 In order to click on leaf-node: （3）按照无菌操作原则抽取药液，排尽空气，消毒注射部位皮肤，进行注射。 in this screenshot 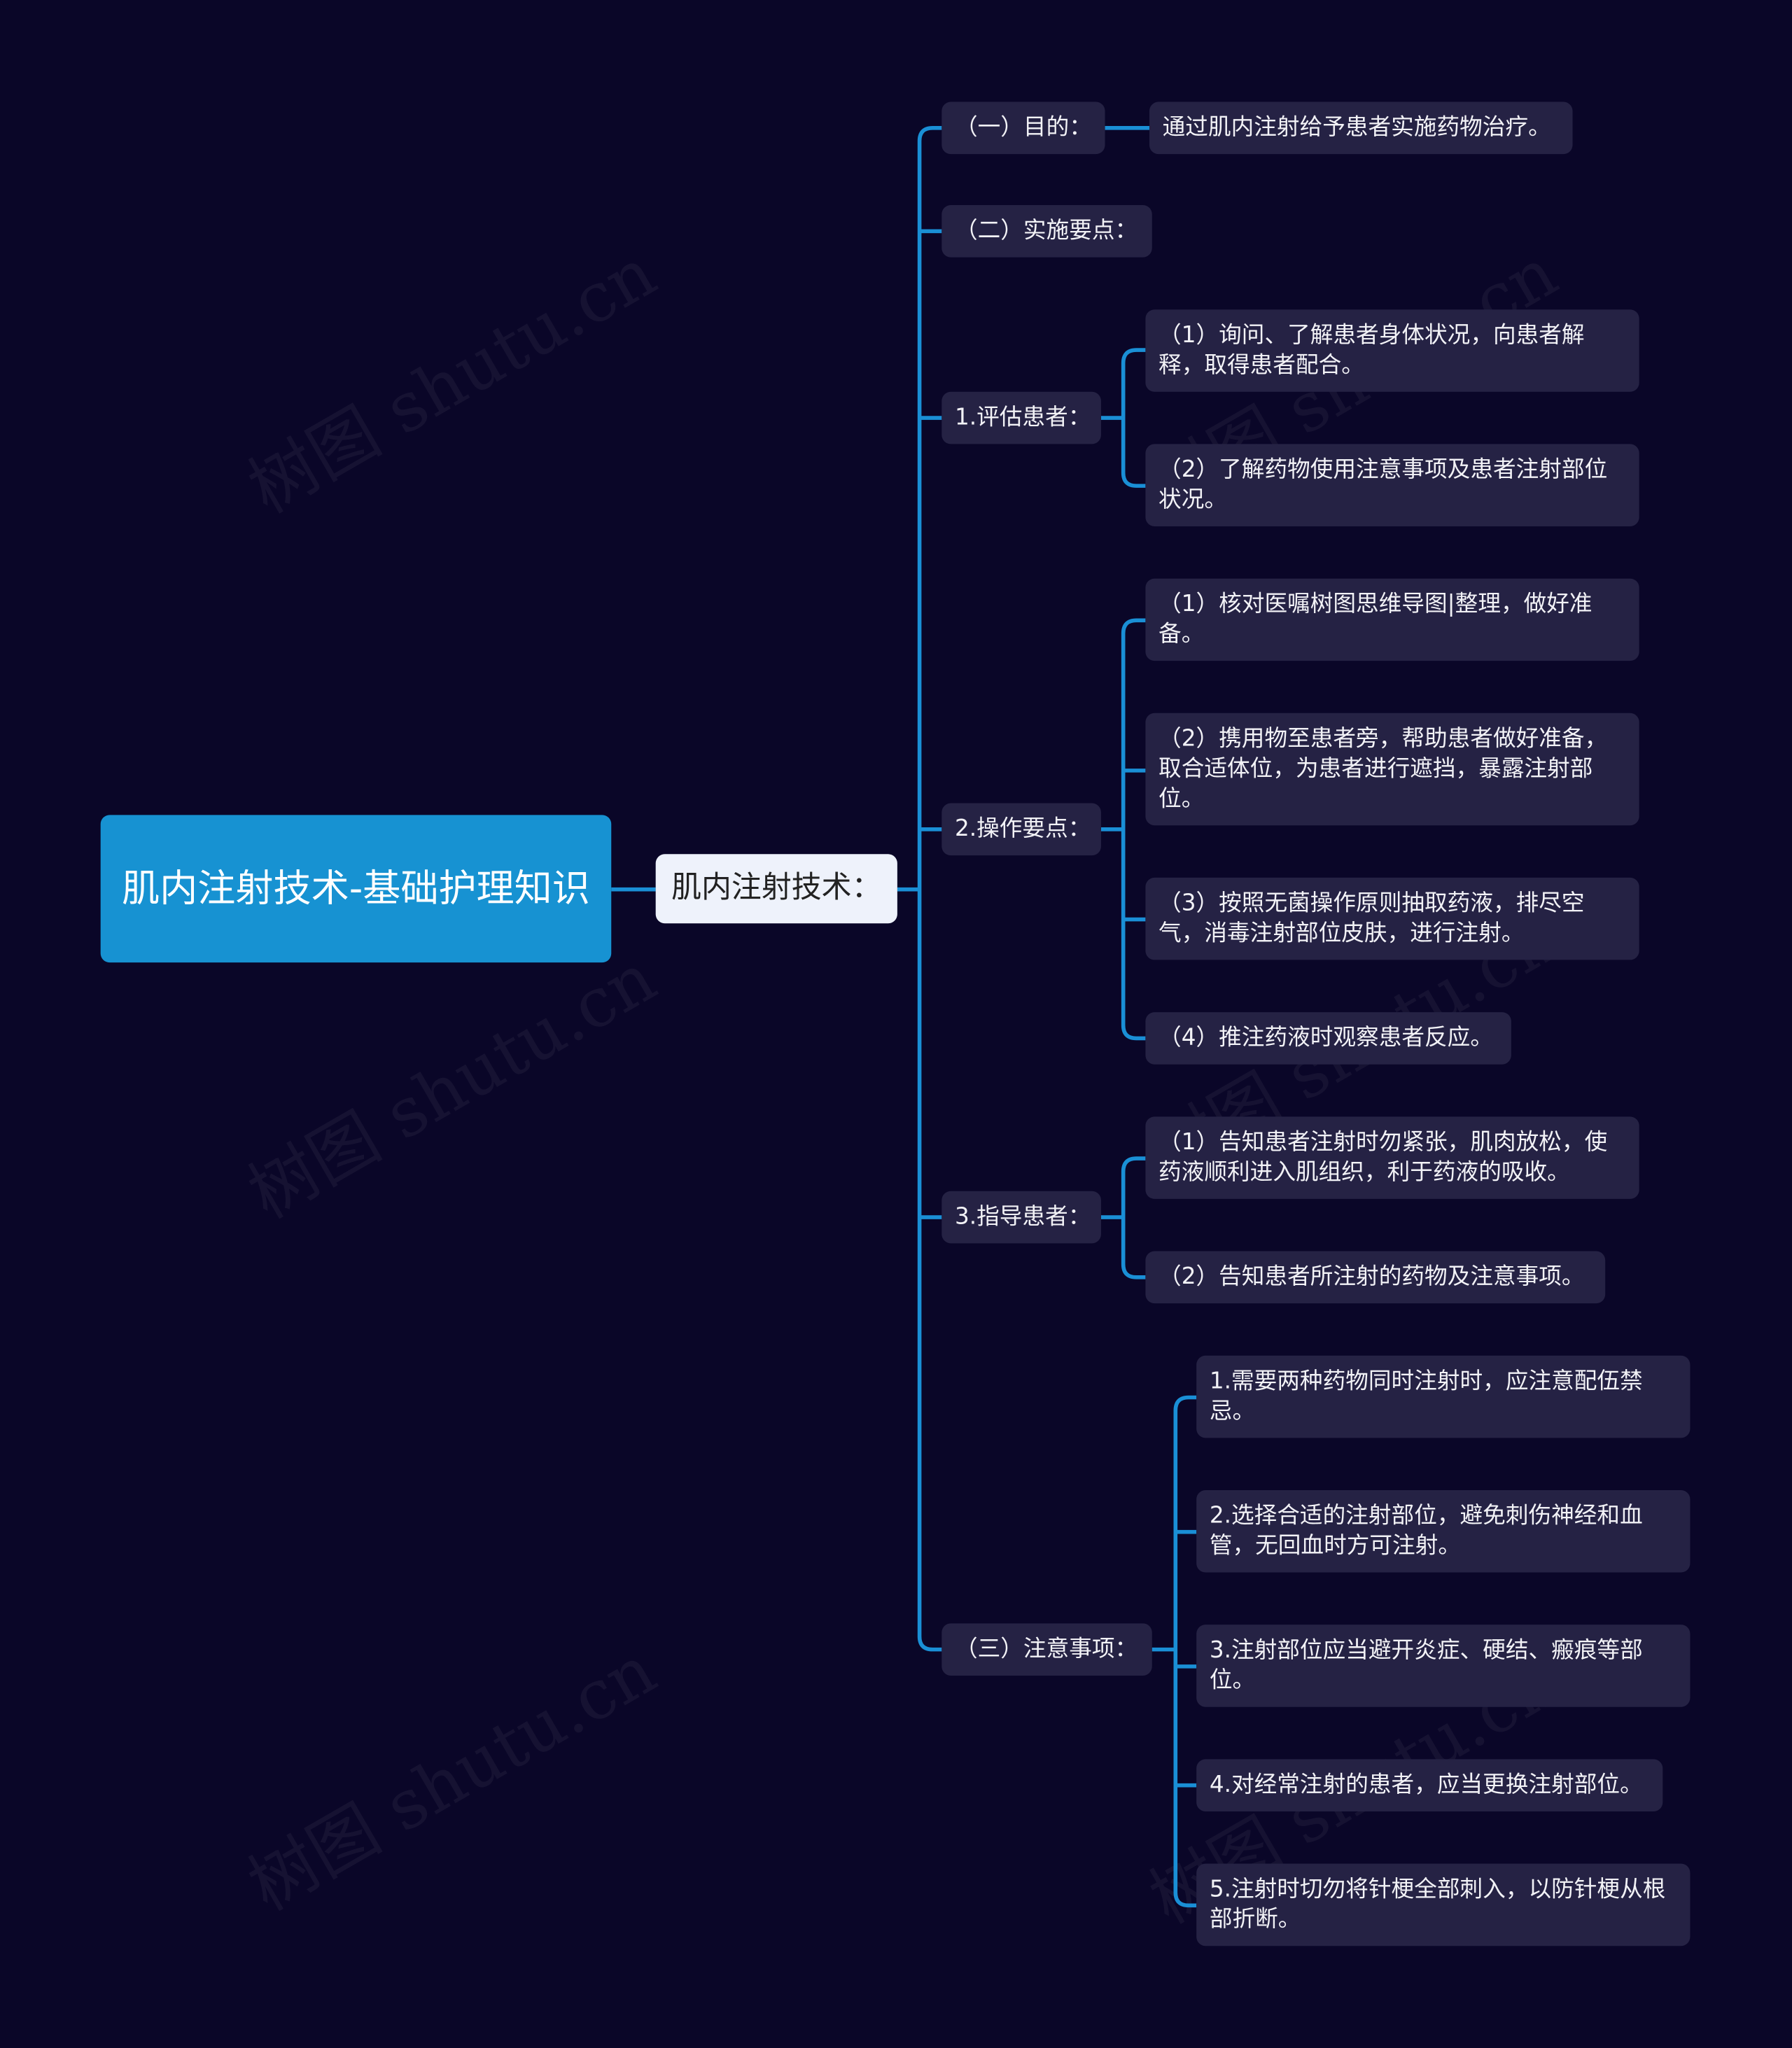, I will do `click(1392, 919)`.